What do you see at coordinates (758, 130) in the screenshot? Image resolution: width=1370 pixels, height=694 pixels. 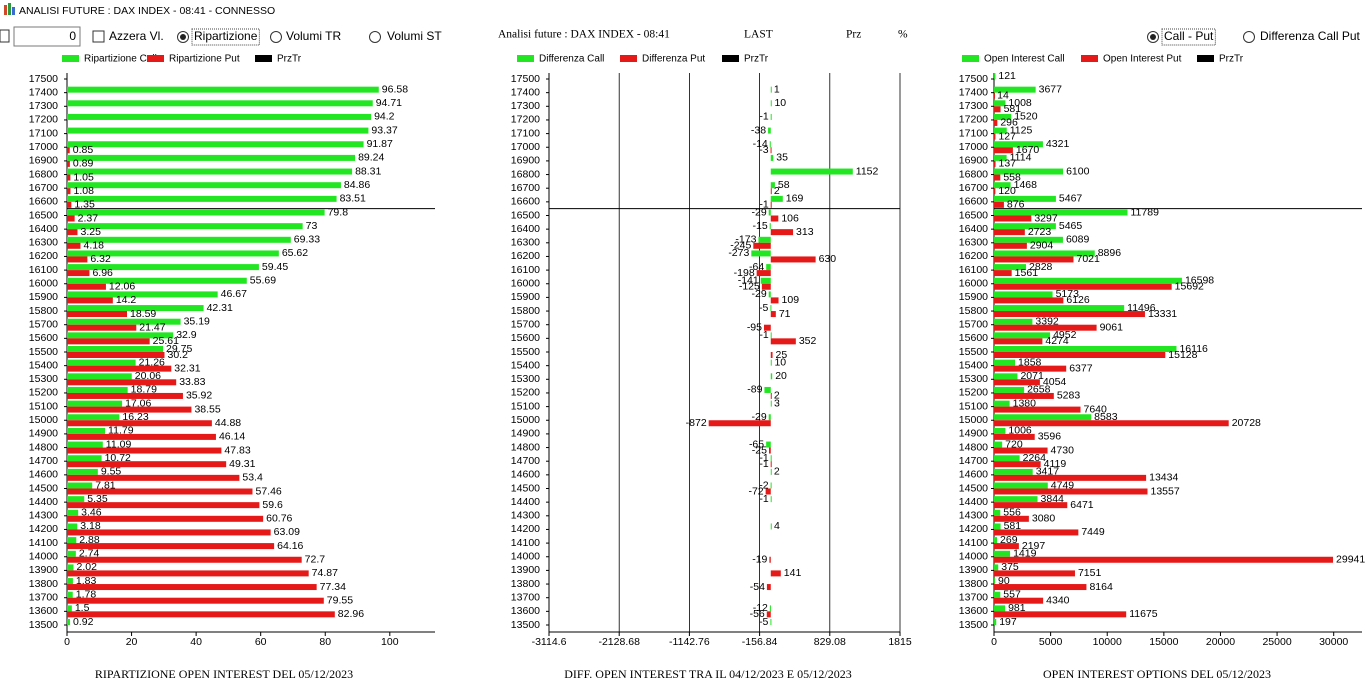 I see `value-label: -38` at bounding box center [758, 130].